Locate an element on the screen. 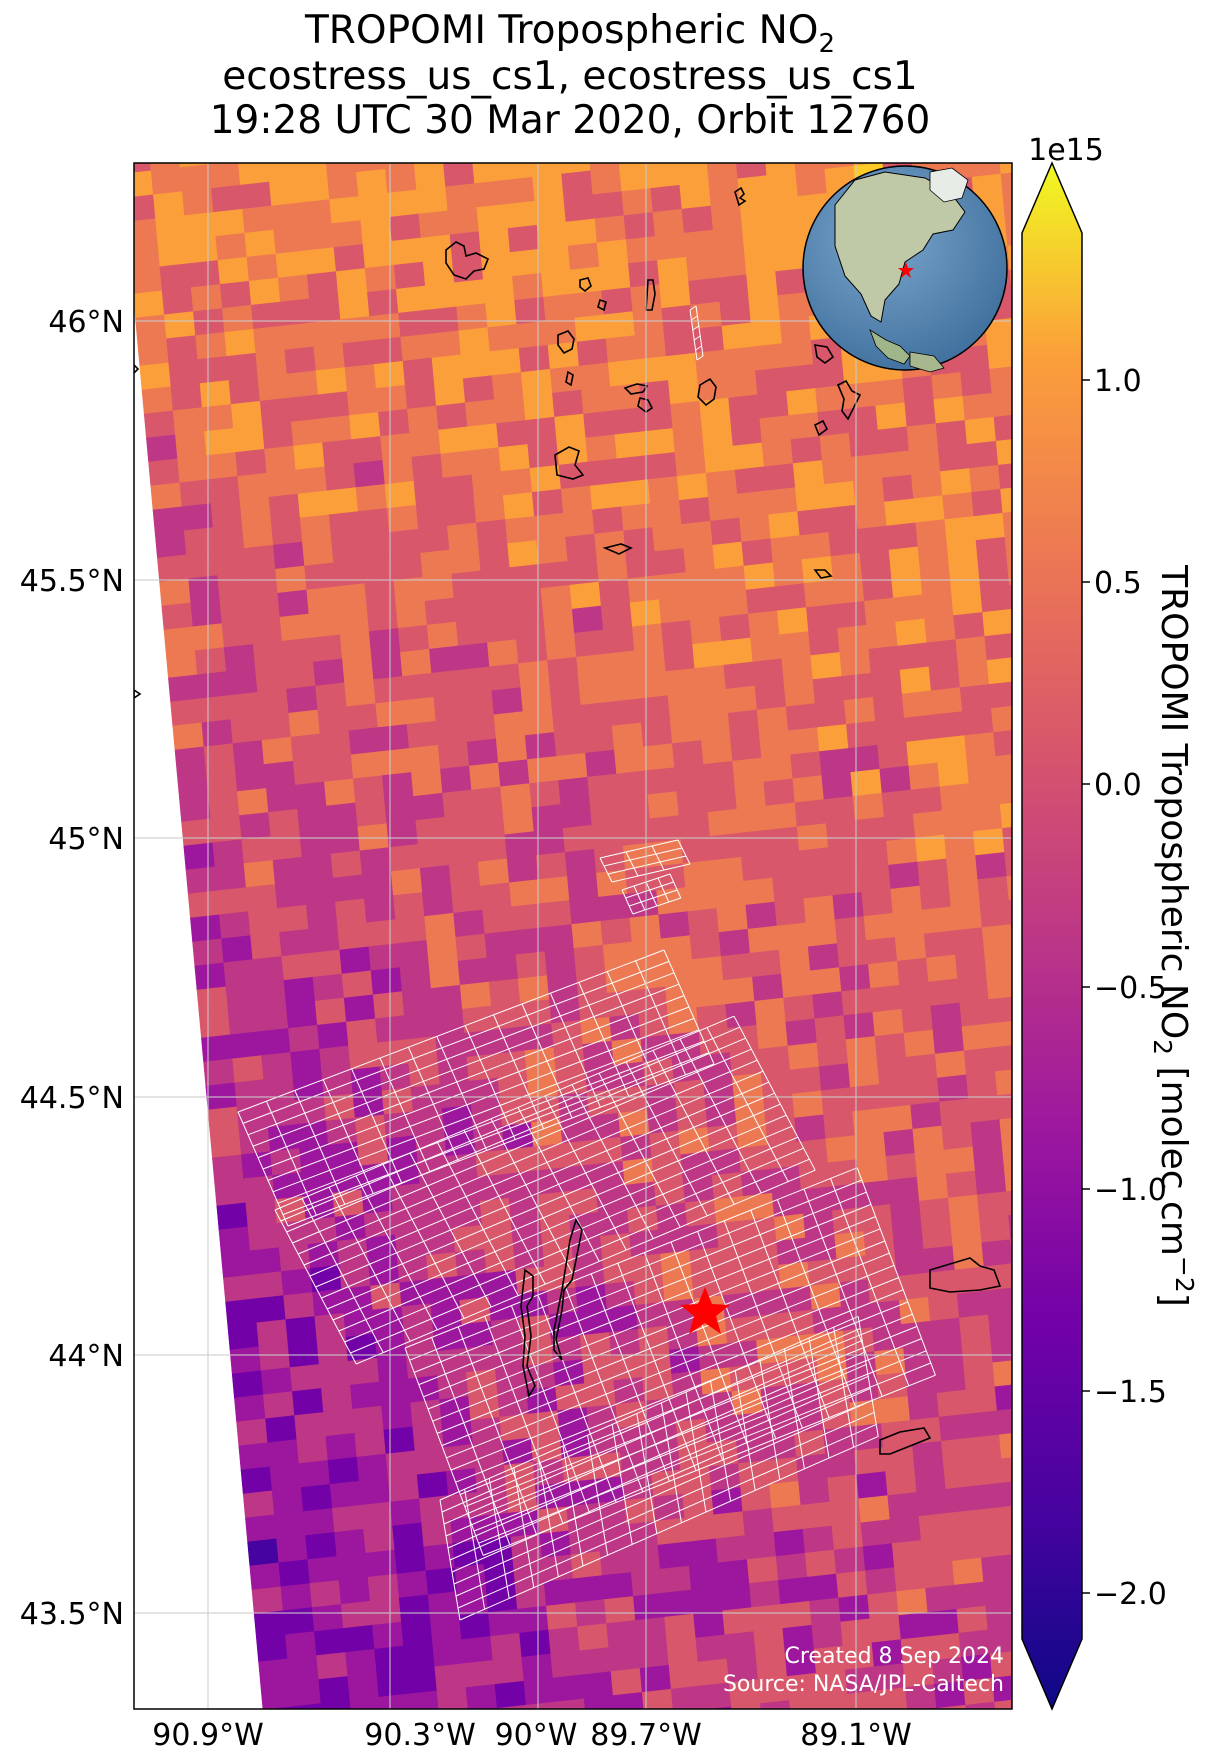  lat-tick: 44°N is located at coordinates (86, 1356).